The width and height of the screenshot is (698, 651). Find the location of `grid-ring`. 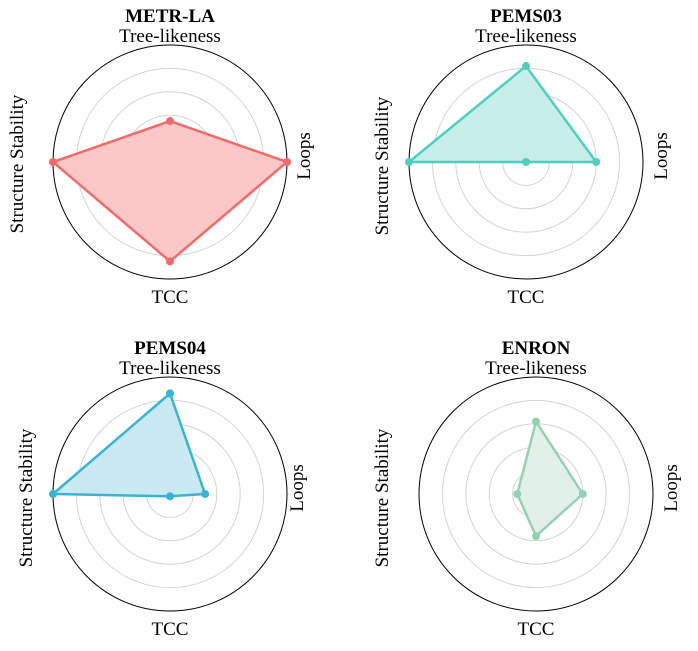

grid-ring is located at coordinates (536, 494).